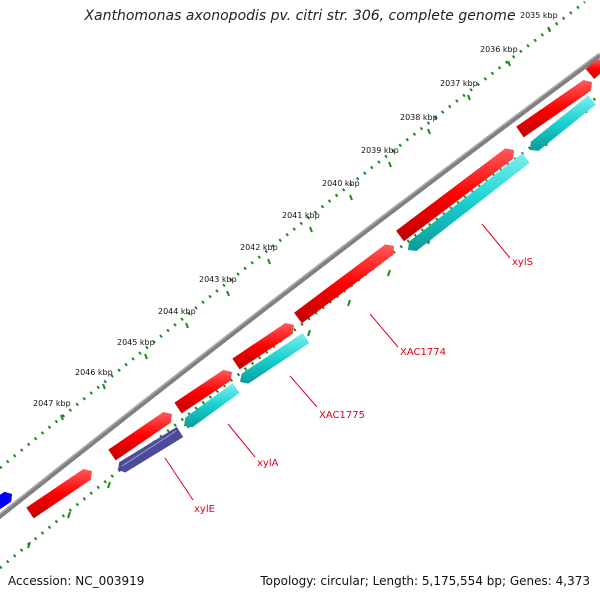 The height and width of the screenshot is (600, 600). I want to click on gene-label: xylA, so click(268, 463).